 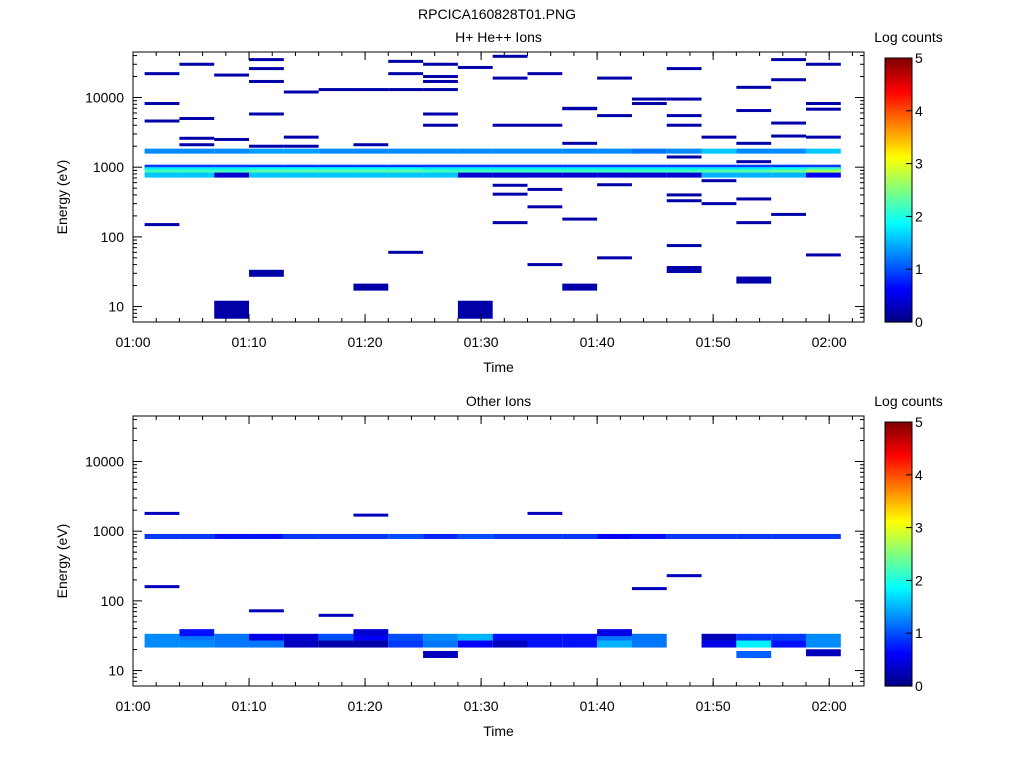 I want to click on colorbar: 0 1 2 3 4 5 Log counts, so click(x=908, y=543).